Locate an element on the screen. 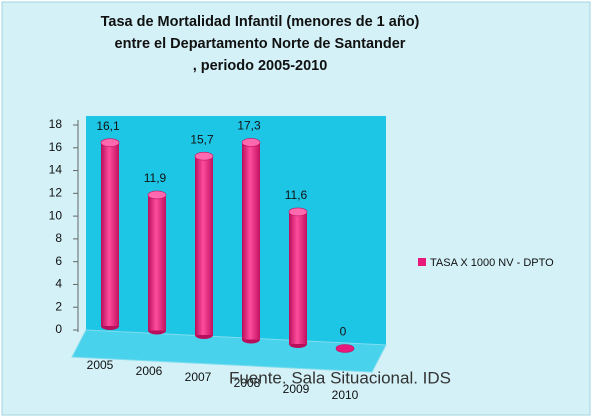 The height and width of the screenshot is (417, 592). x-tick-label: 2008 is located at coordinates (247, 383).